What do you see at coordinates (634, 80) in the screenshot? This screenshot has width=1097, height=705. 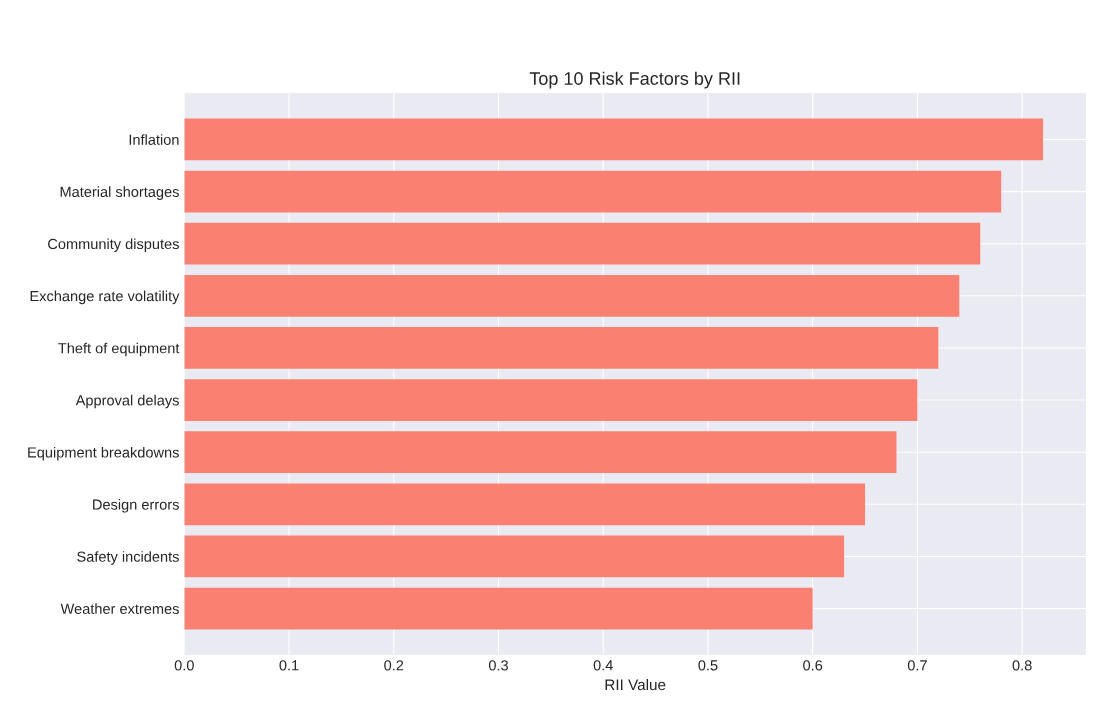 I see `chart-title: Top 10 Risk Factors by RII` at bounding box center [634, 80].